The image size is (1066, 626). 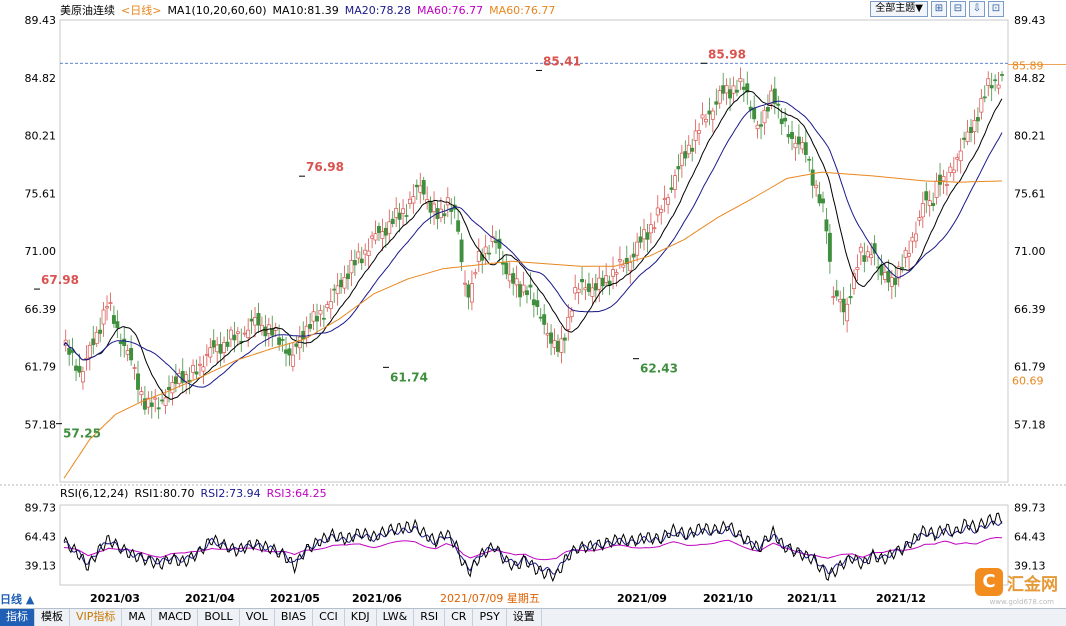 I want to click on tab-0: 指标, so click(x=17, y=617).